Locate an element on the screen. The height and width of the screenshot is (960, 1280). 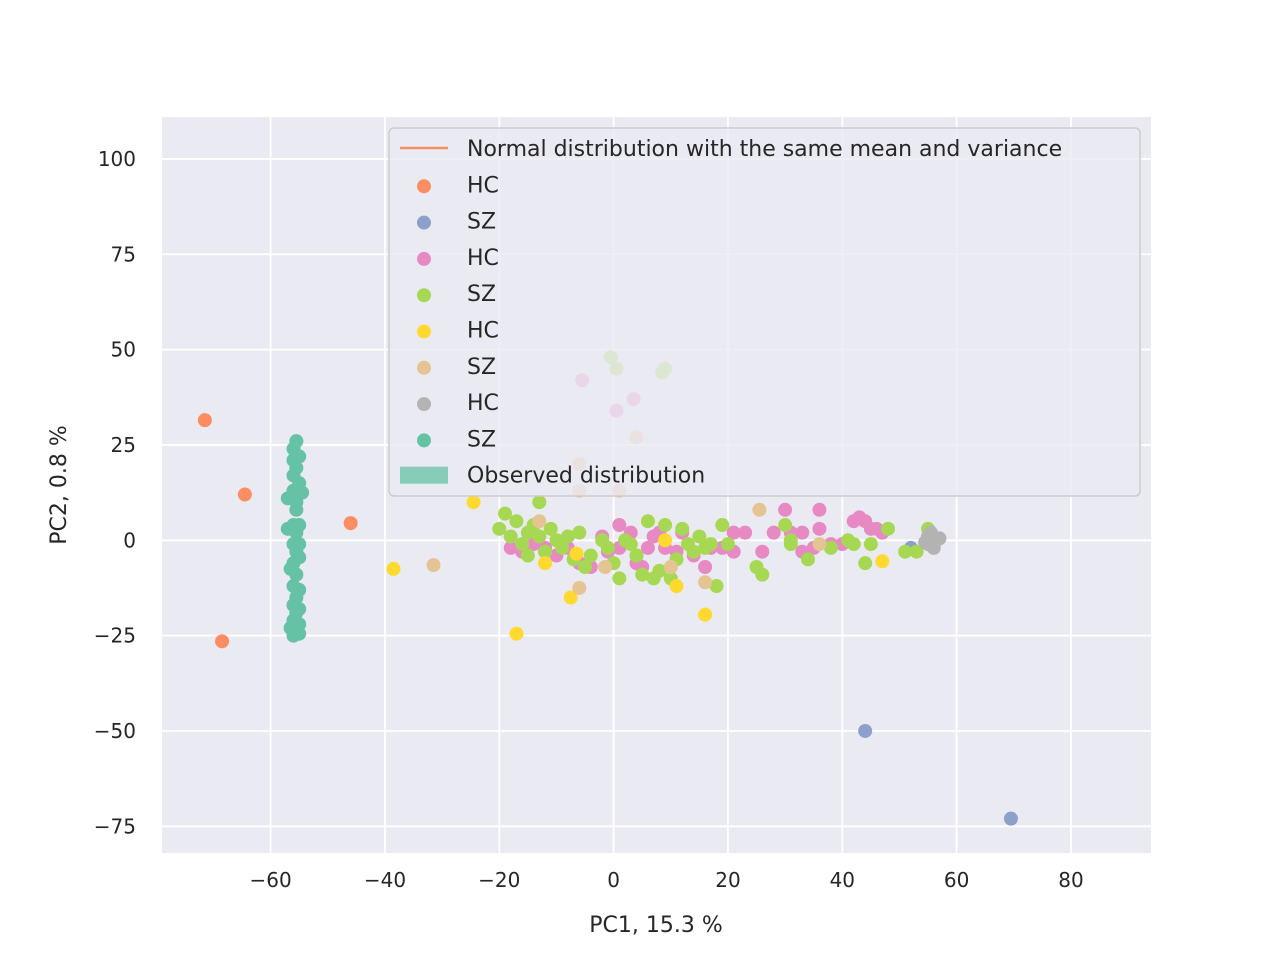
y-tick-label: 0 is located at coordinates (129, 540).